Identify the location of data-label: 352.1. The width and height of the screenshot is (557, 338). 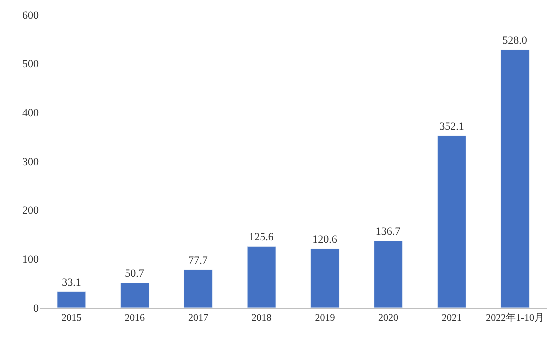
(452, 127).